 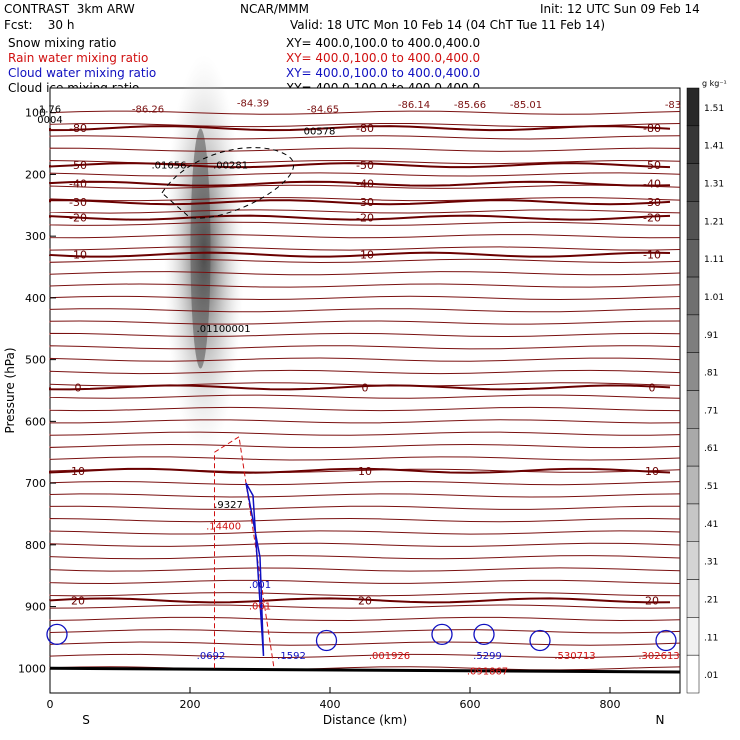 What do you see at coordinates (365, 128) in the screenshot?
I see `isotherm-label: -80` at bounding box center [365, 128].